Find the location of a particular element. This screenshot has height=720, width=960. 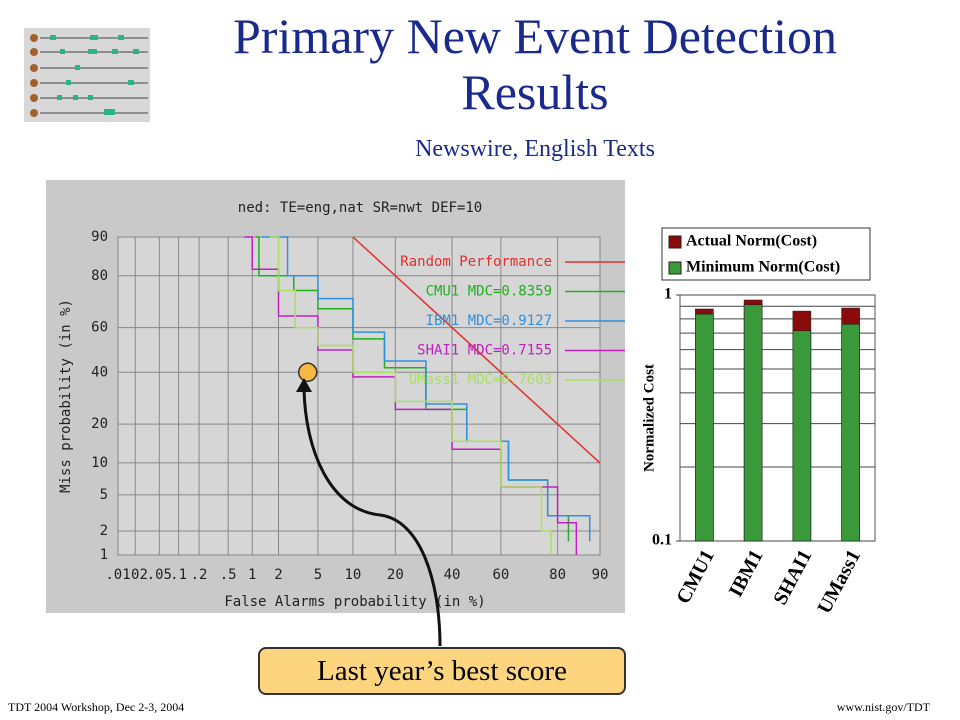

x-tick-label: 5 is located at coordinates (318, 575).